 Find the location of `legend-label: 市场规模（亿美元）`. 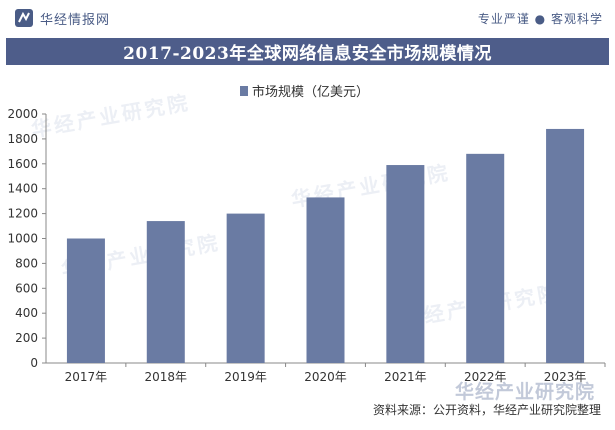

legend-label: 市场规模（亿美元） is located at coordinates (310, 92).